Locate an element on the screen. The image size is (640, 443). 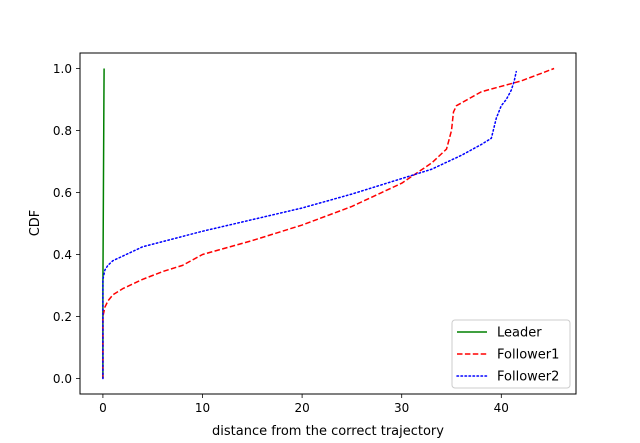
legend: Leader Follower1 Follower2 is located at coordinates (511, 354).